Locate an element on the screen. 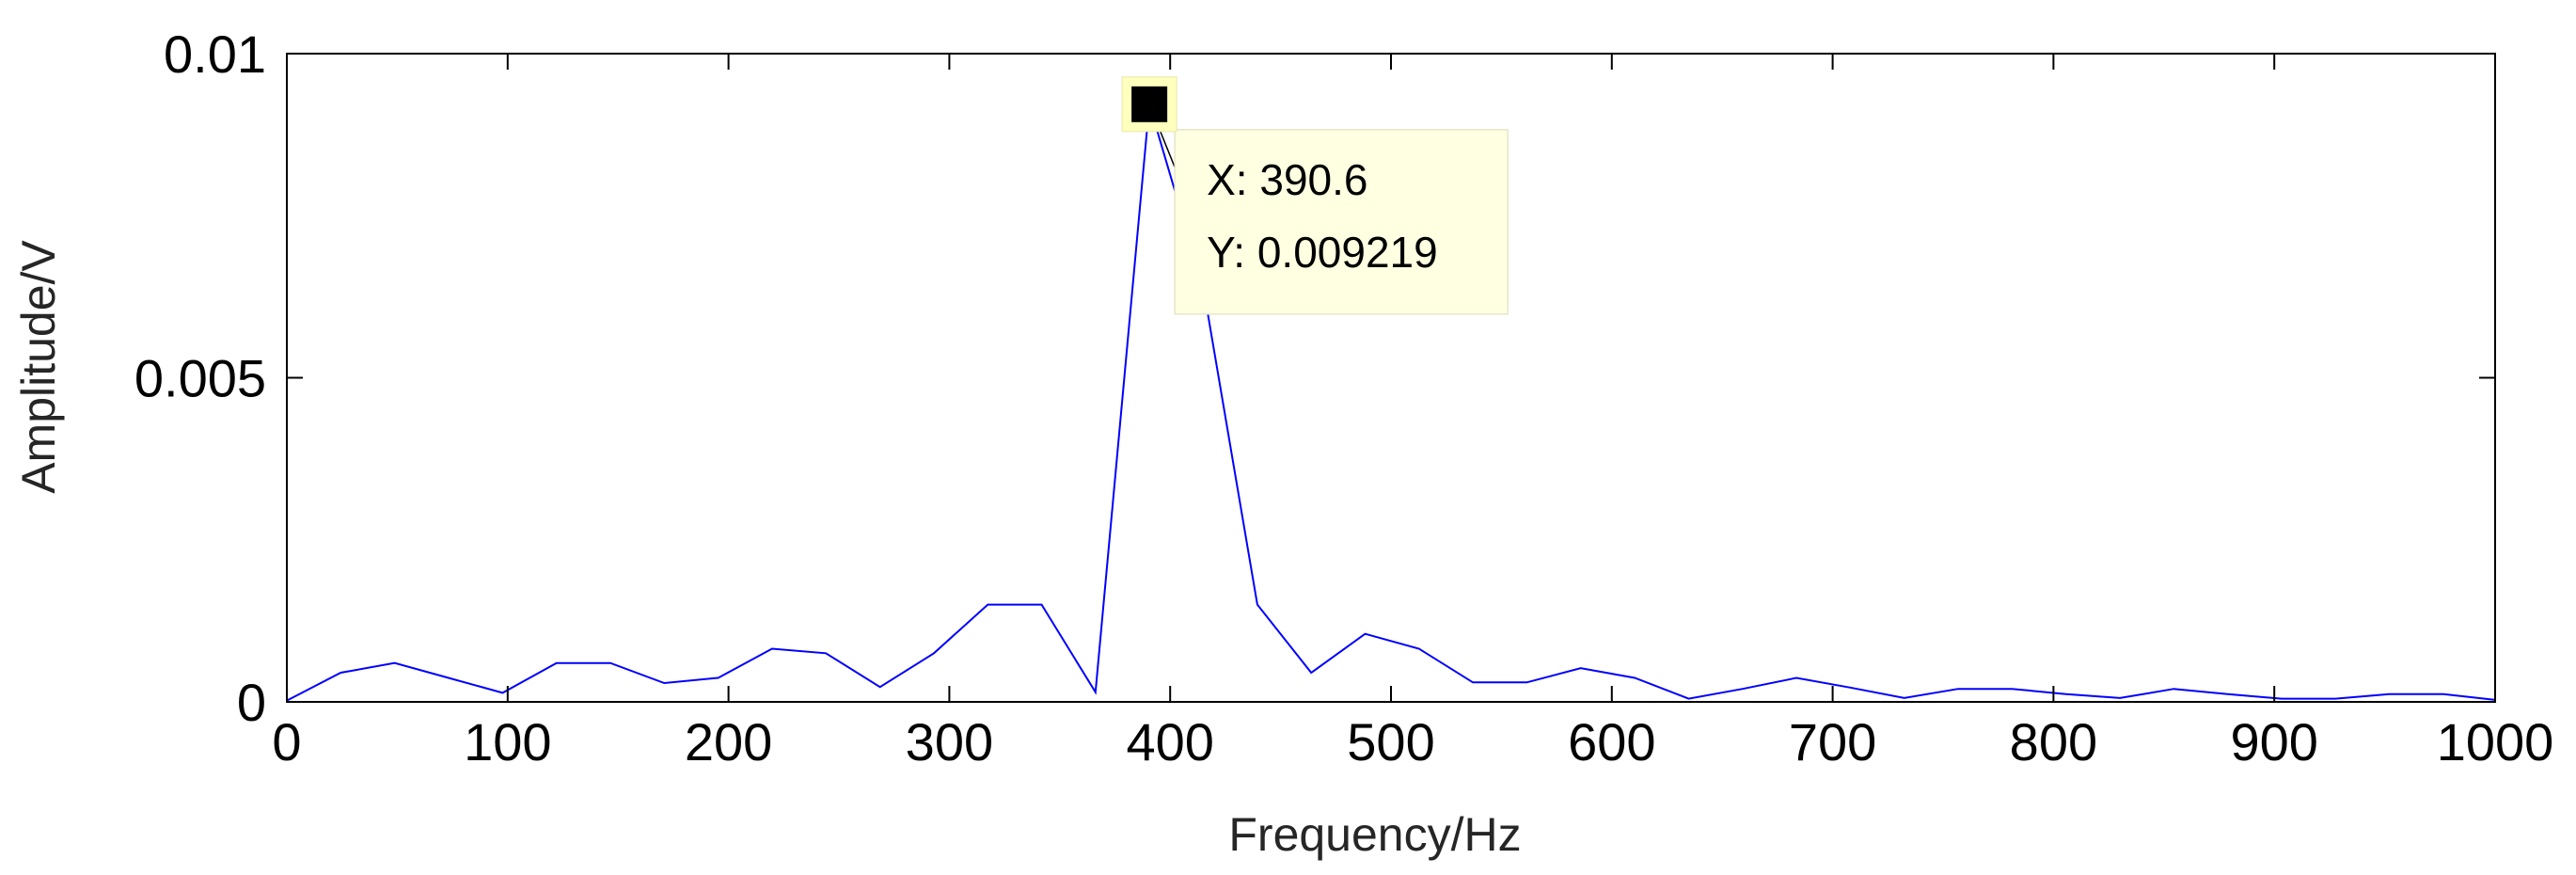 This screenshot has height=875, width=2576. x-tick-label: 700 is located at coordinates (1832, 742).